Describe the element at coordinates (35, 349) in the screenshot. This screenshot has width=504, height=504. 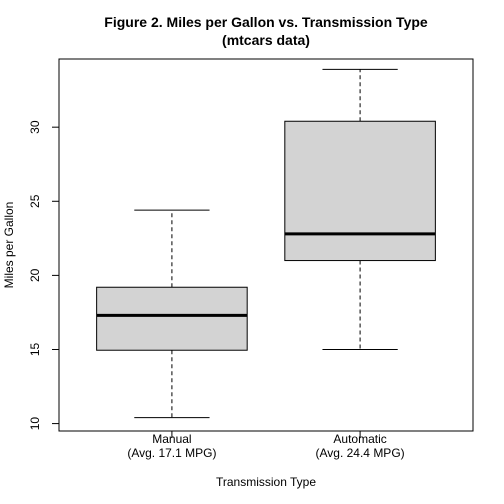
I see `y-tick-label: 15` at that location.